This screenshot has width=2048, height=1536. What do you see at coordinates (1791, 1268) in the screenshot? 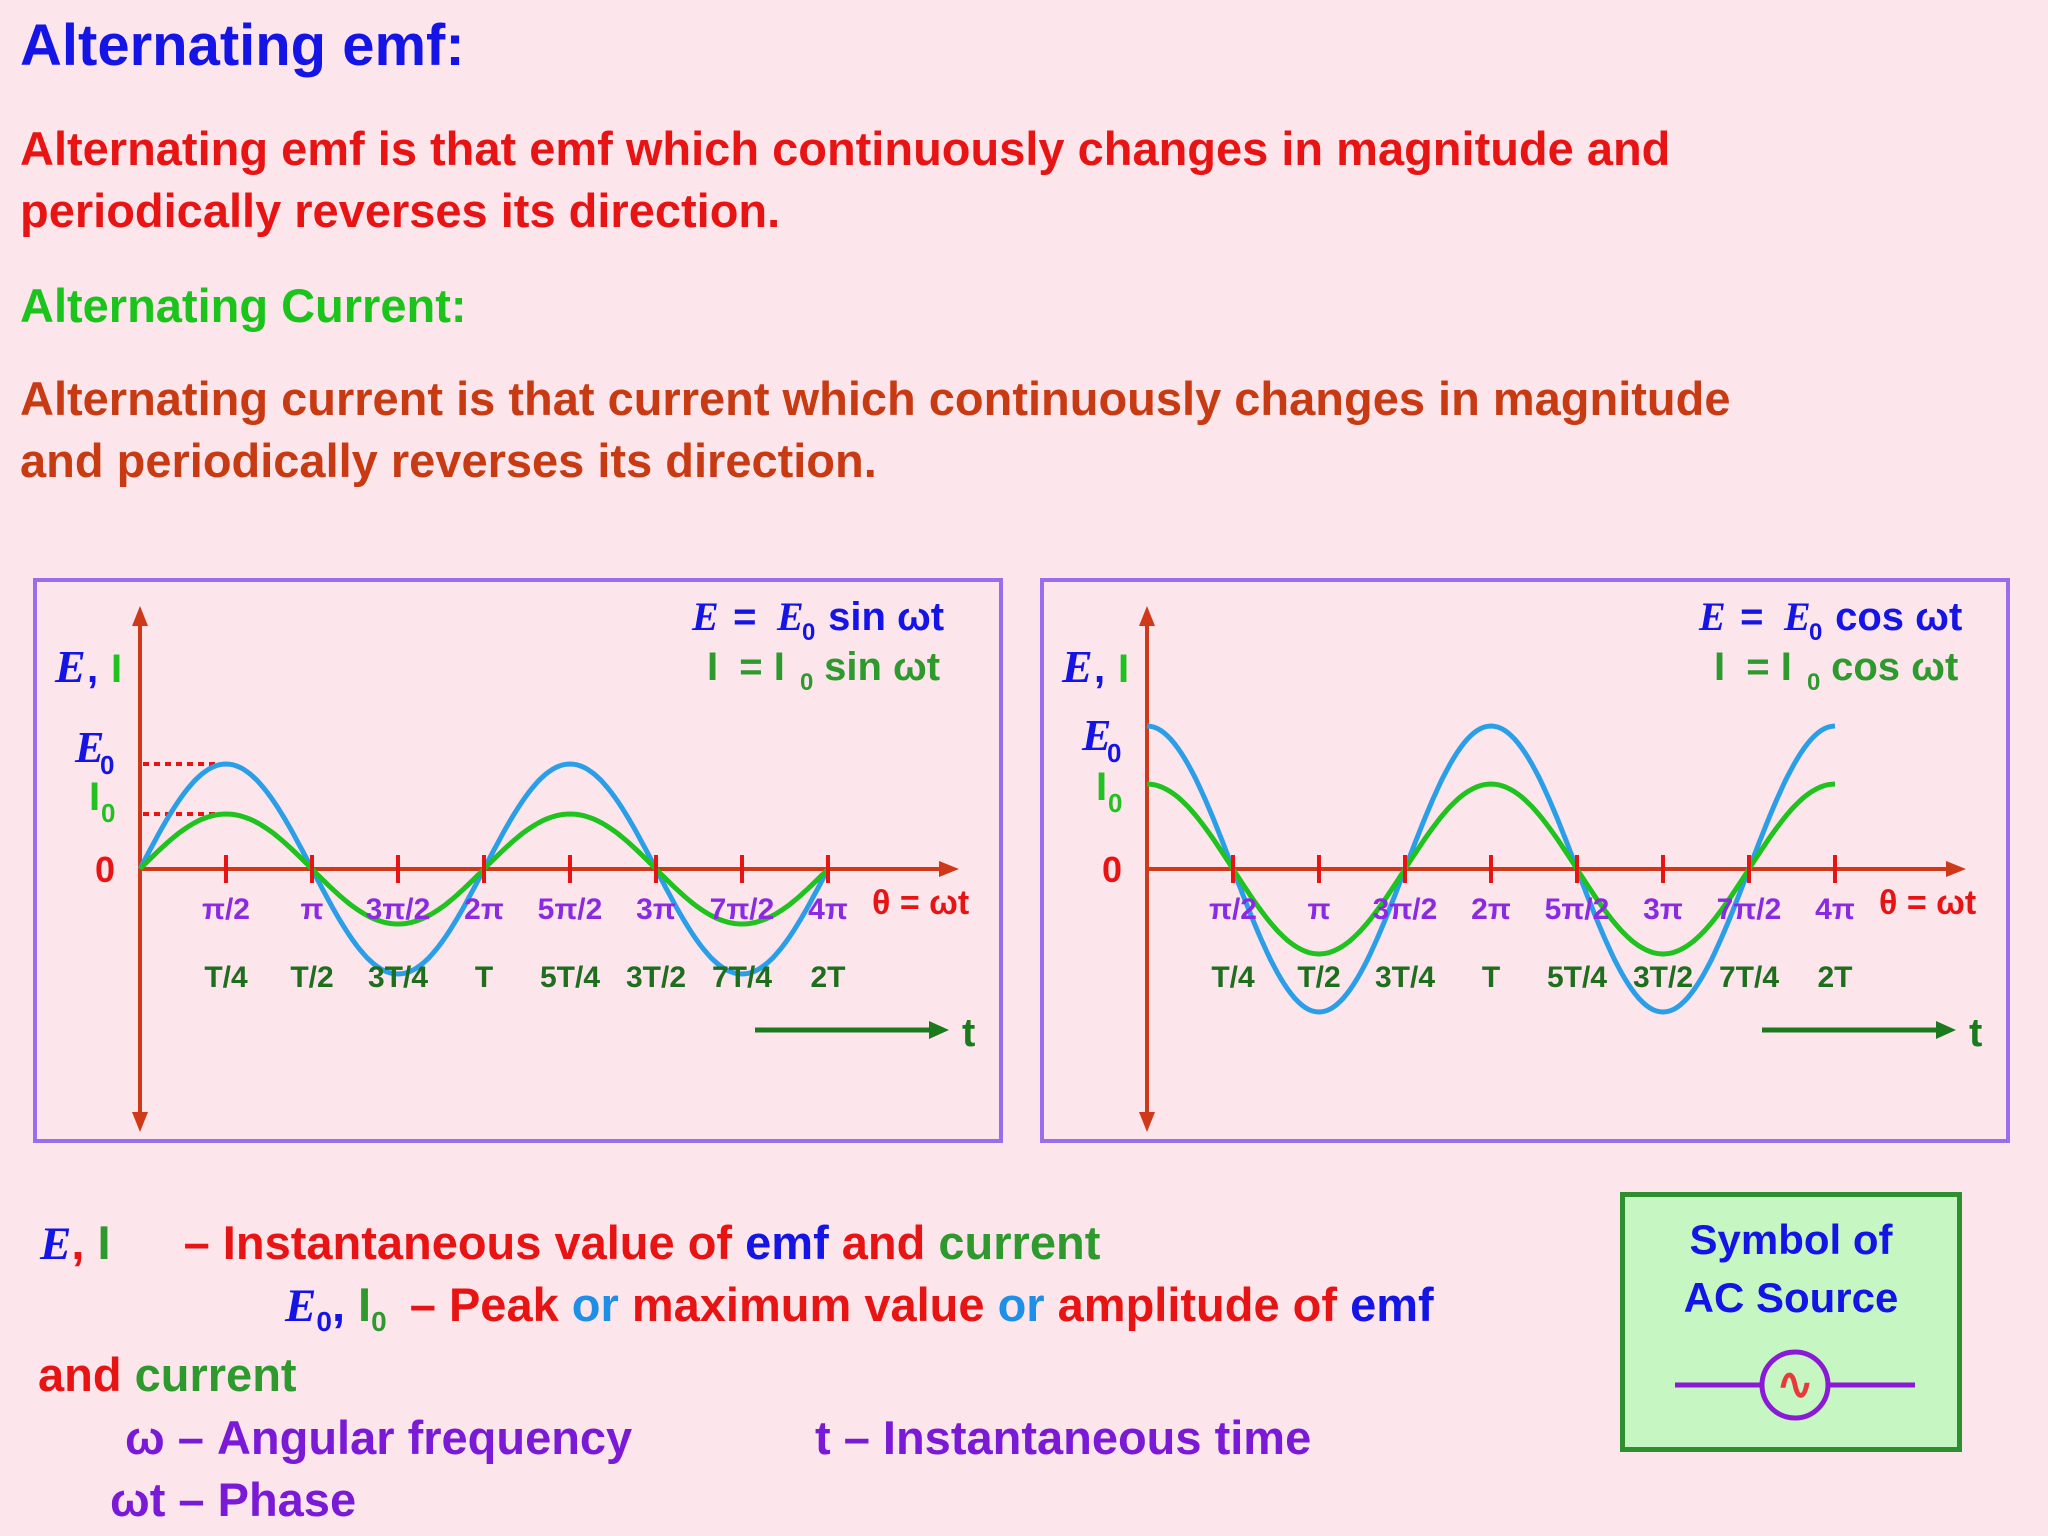
I see `symbol-title: Symbol of AC Source` at bounding box center [1791, 1268].